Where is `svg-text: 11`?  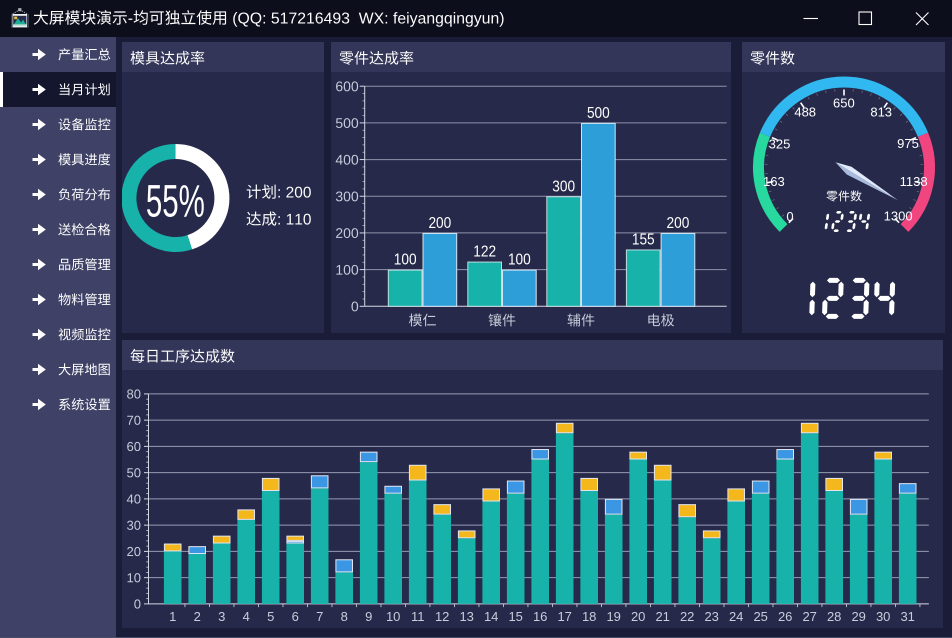
svg-text: 11 is located at coordinates (418, 616).